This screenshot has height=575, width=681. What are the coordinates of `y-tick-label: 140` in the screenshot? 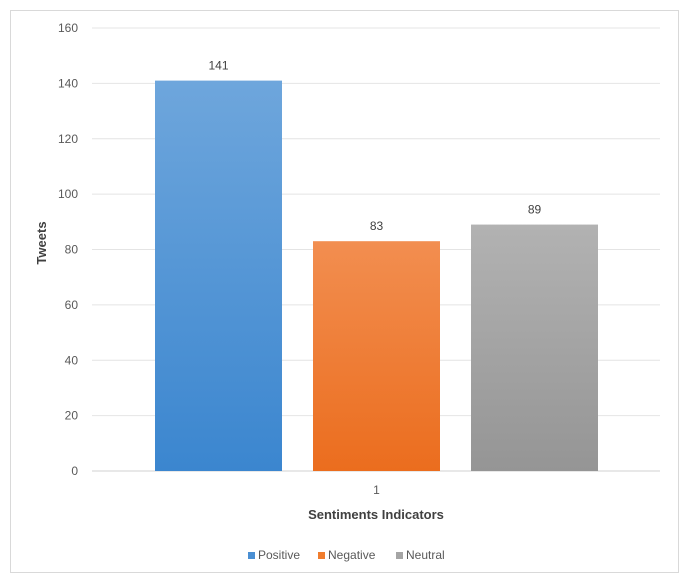 It's located at (68, 83).